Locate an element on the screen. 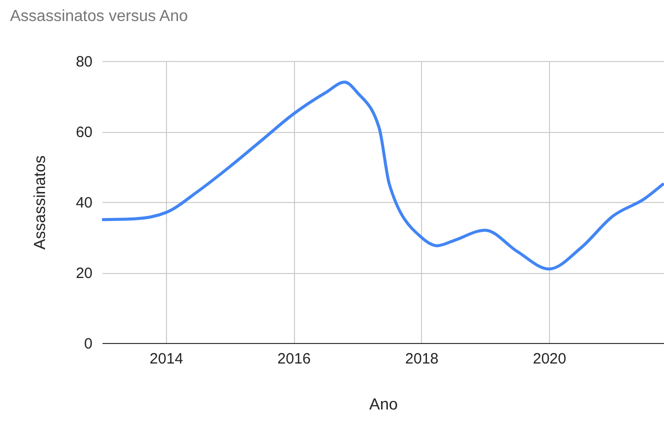 Image resolution: width=664 pixels, height=421 pixels. y-tick-label: 40 is located at coordinates (84, 203).